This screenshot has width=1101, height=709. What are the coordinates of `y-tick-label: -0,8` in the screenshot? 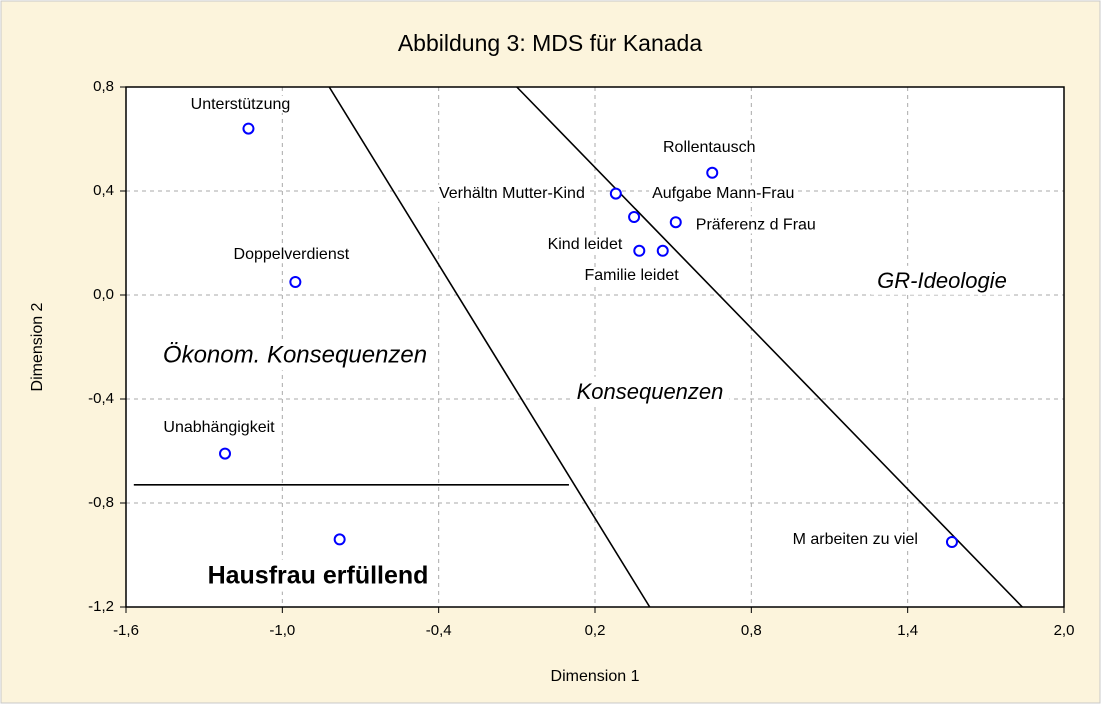 It's located at (101, 502).